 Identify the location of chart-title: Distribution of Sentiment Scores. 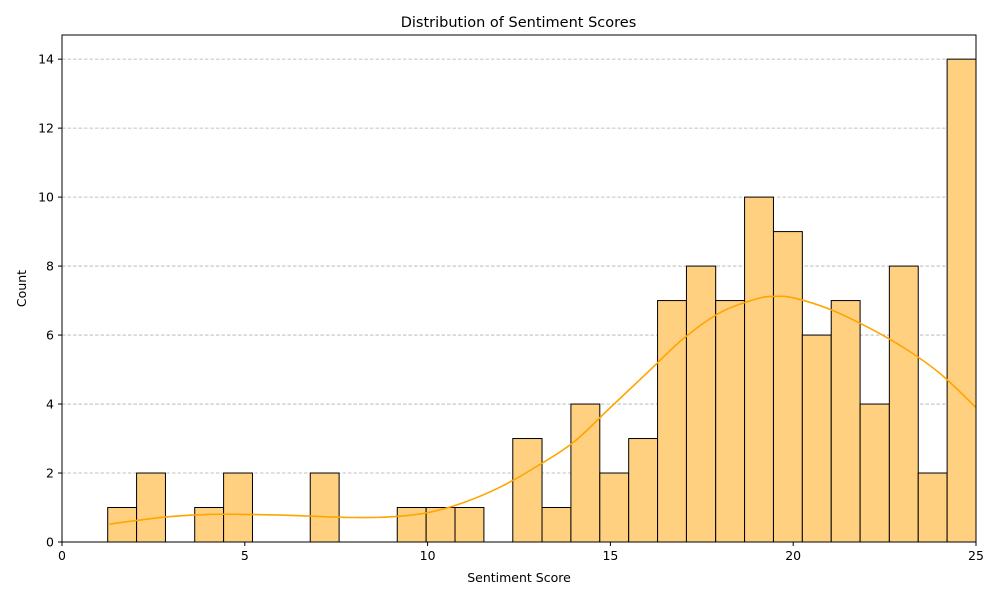
(519, 23).